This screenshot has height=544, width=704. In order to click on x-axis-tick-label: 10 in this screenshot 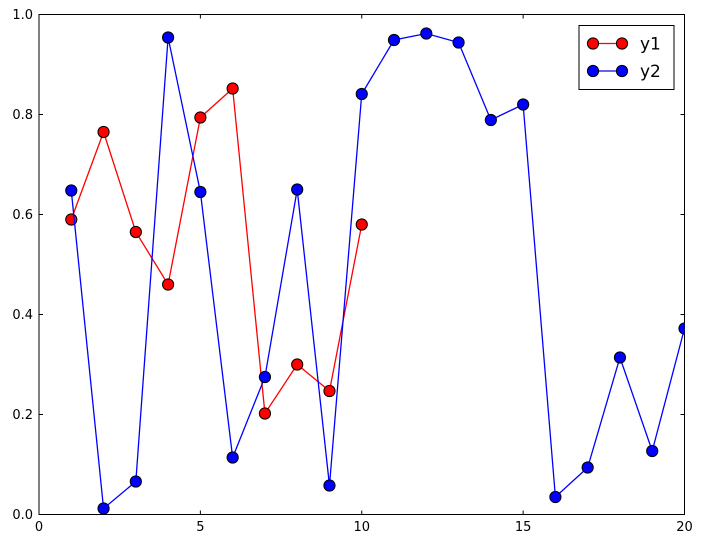, I will do `click(361, 527)`.